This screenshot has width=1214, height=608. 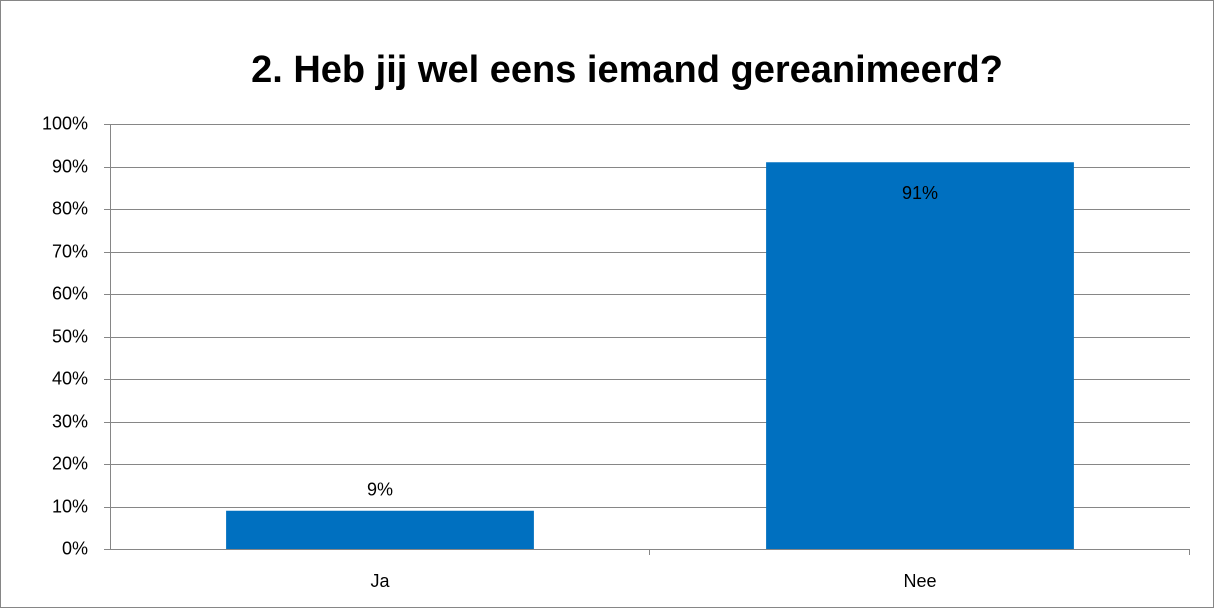 What do you see at coordinates (627, 70) in the screenshot?
I see `chart-title: 2. Heb jij wel eens iemand gereanimeerd?` at bounding box center [627, 70].